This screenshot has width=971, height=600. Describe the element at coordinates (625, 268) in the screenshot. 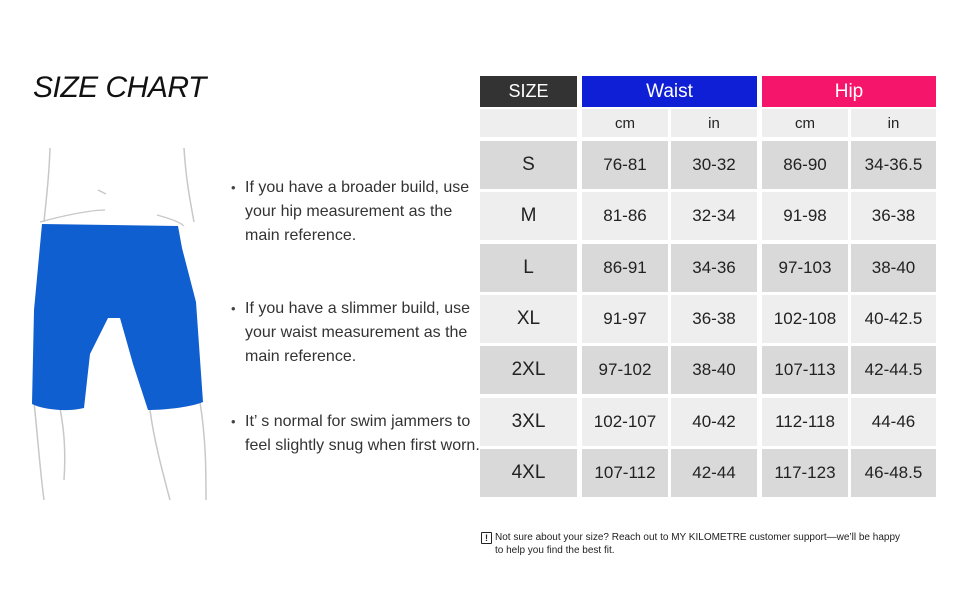

I see `cell-waist-cm: 86-91` at that location.